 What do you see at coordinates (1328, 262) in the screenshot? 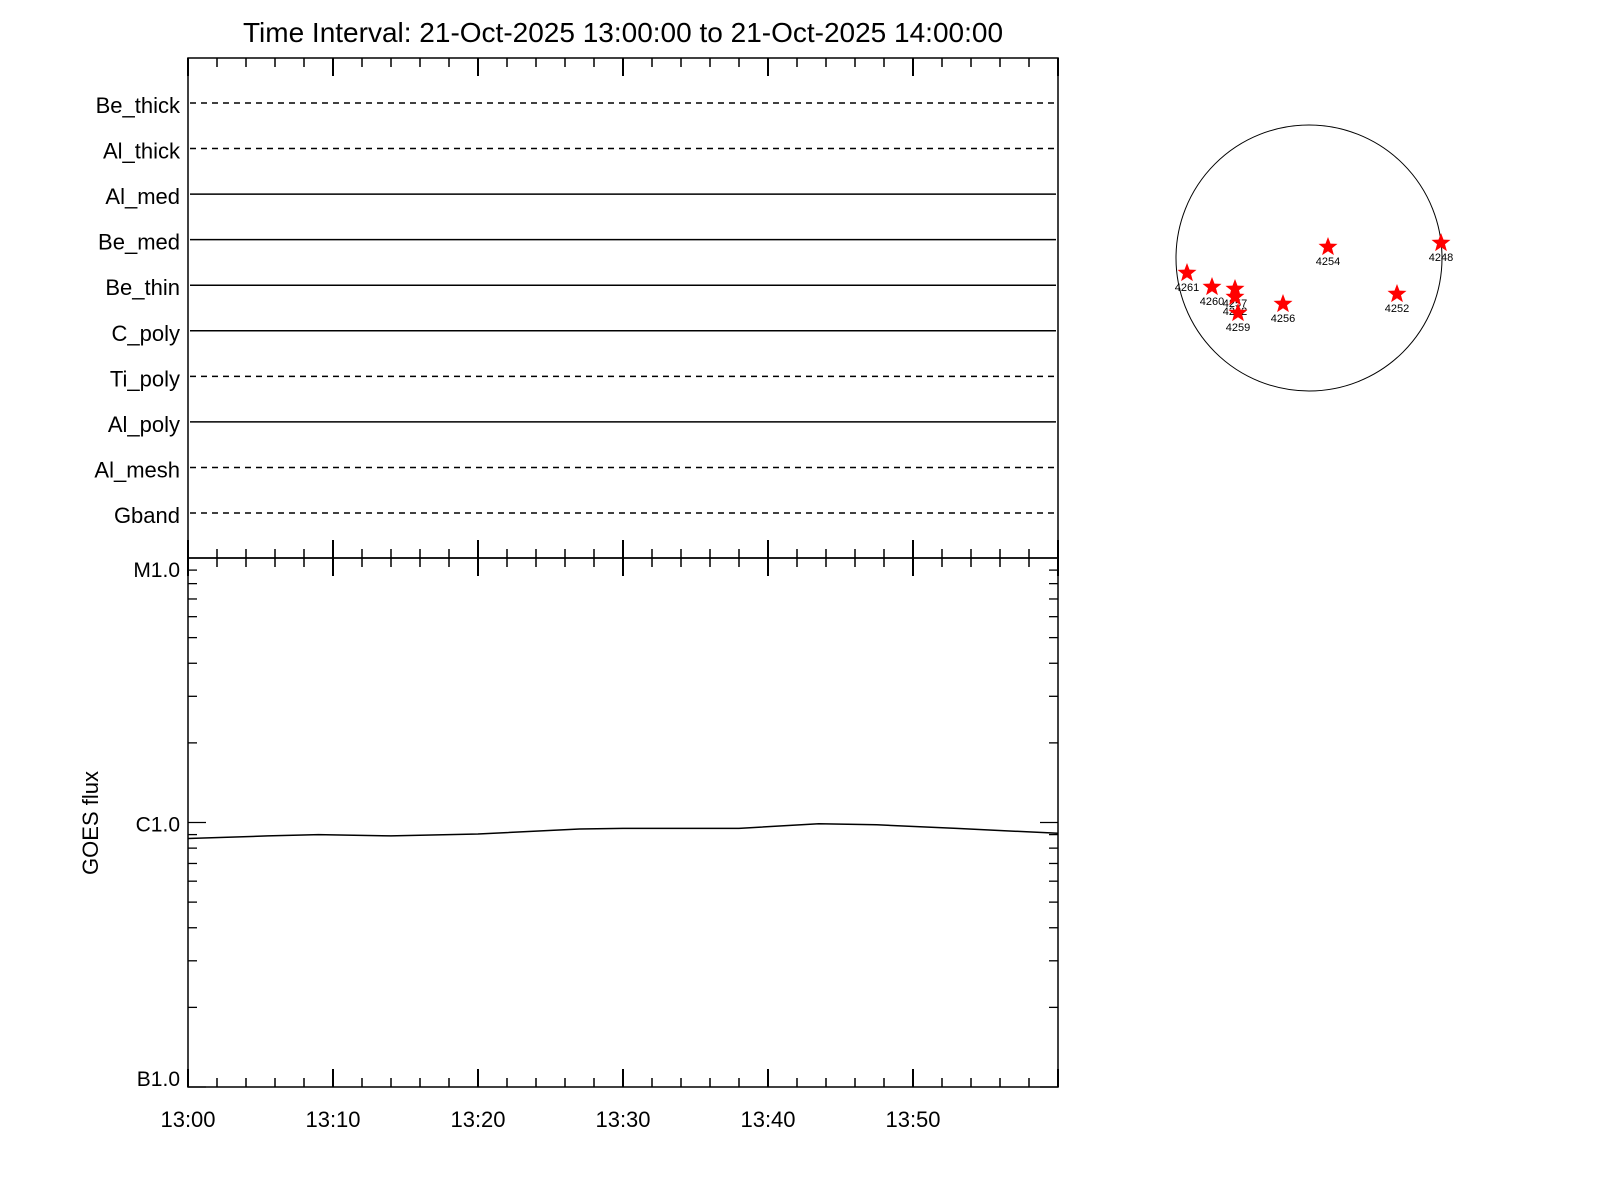
I see `active-region-label: 4254` at bounding box center [1328, 262].